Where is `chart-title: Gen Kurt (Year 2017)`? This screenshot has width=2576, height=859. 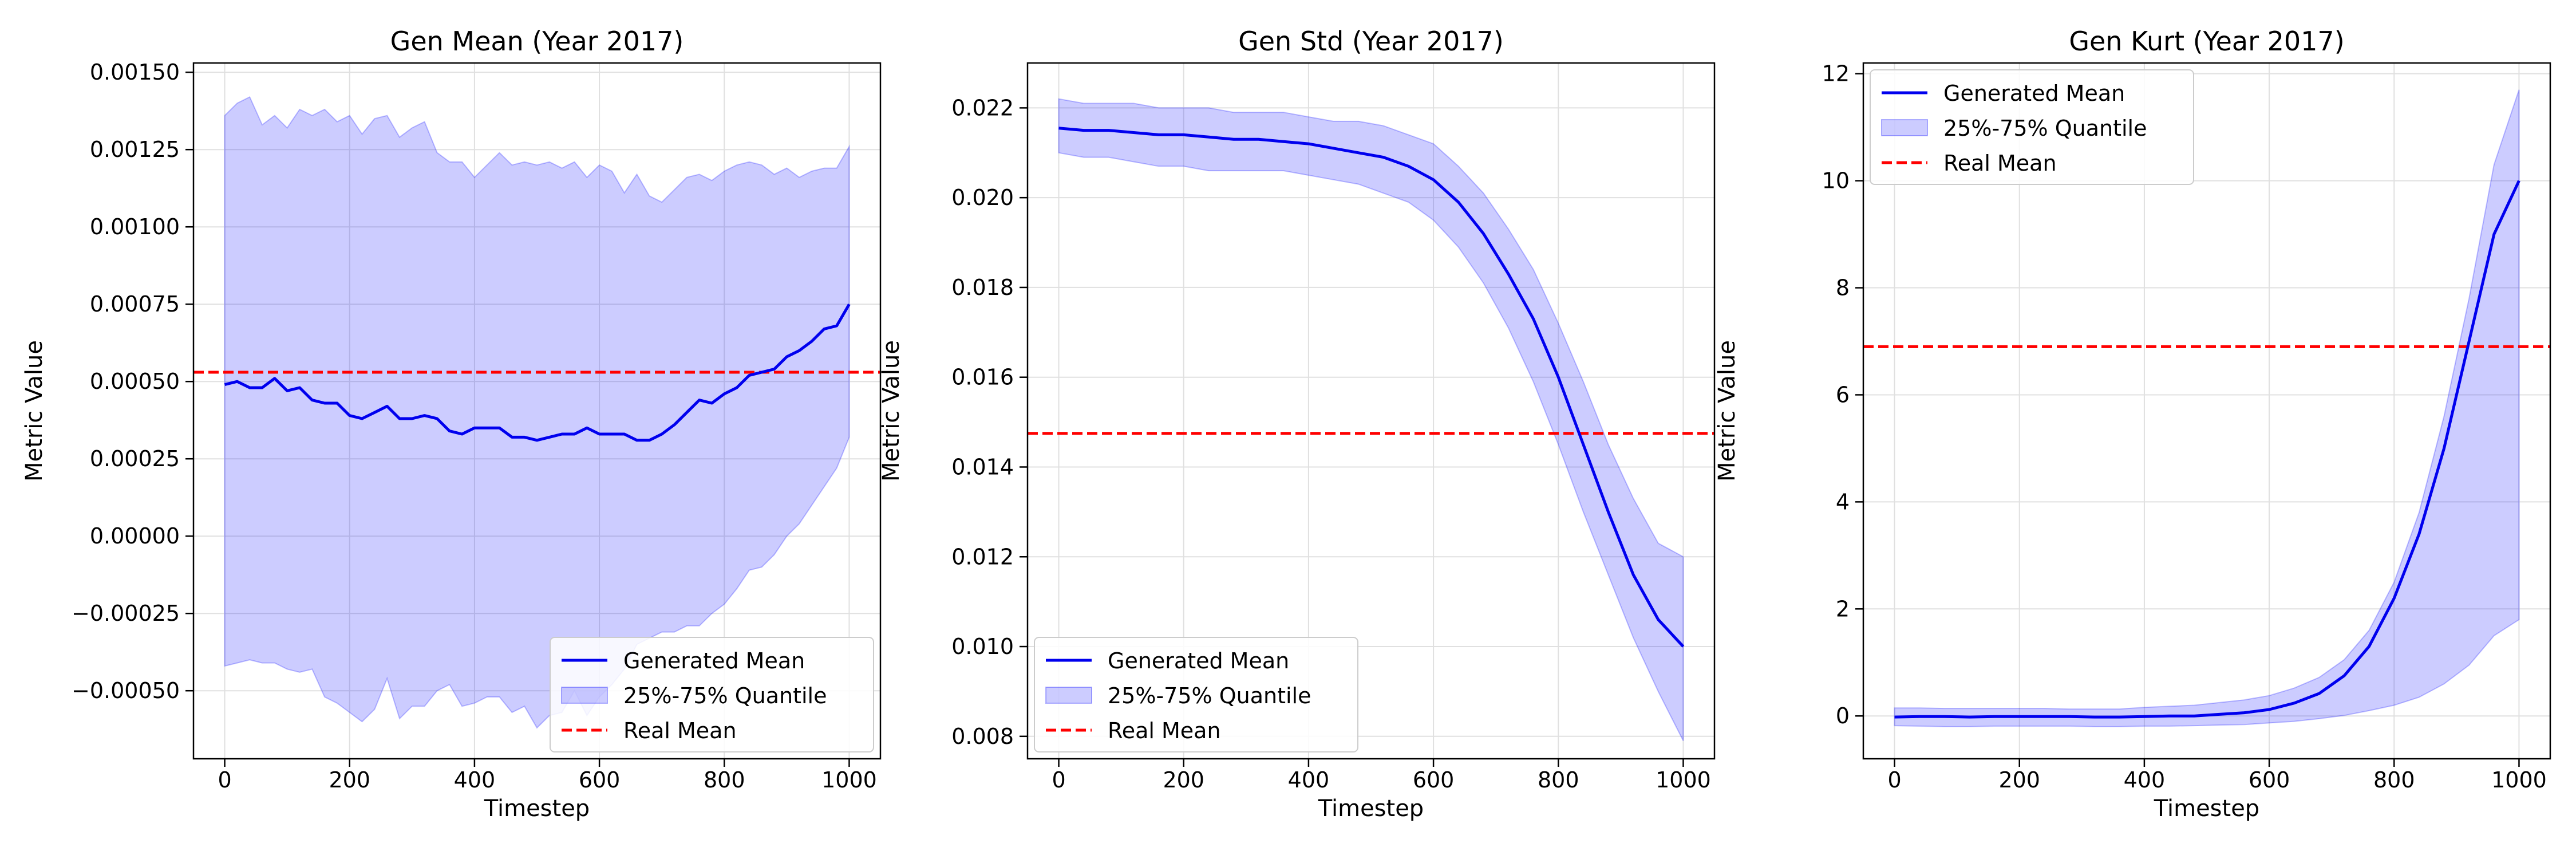
chart-title: Gen Kurt (Year 2017) is located at coordinates (2206, 41).